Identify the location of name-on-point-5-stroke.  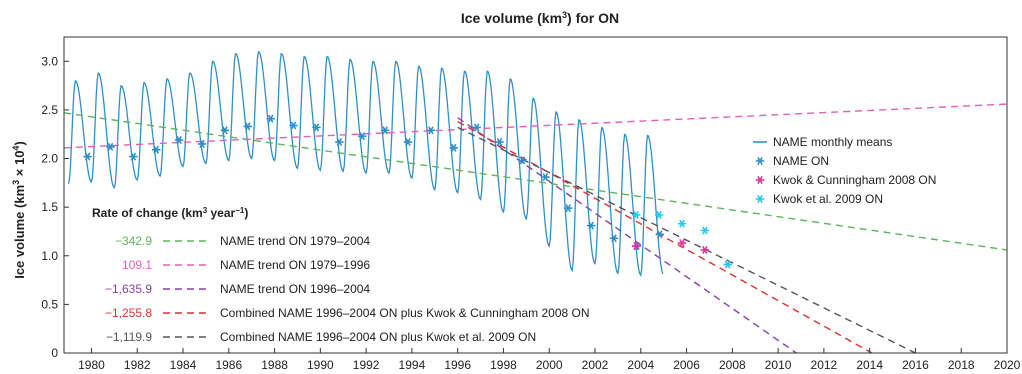
(202, 143).